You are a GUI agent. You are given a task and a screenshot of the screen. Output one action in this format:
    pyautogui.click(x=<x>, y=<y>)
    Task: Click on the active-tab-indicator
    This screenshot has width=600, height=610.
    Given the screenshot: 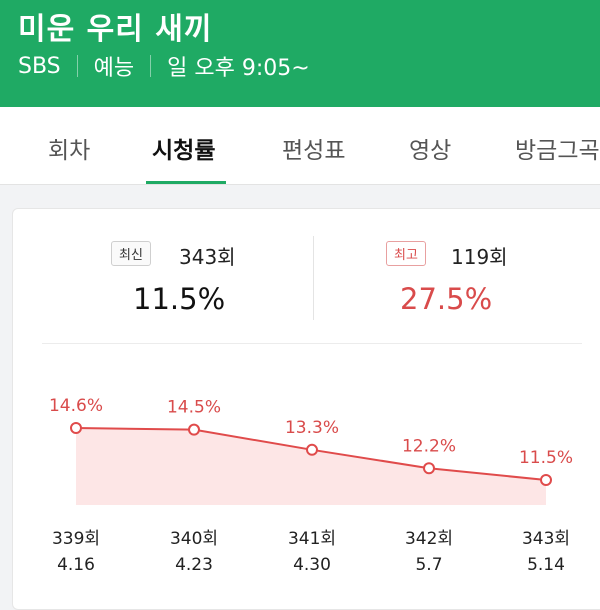 What is the action you would take?
    pyautogui.click(x=186, y=182)
    